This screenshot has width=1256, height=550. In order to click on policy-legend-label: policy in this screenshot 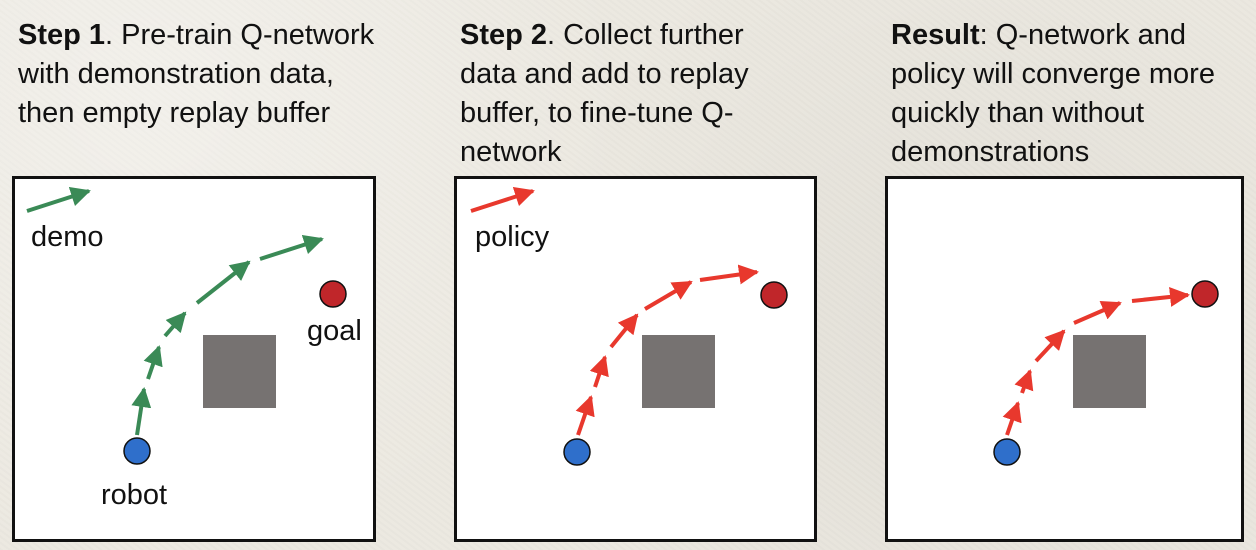, I will do `click(512, 237)`.